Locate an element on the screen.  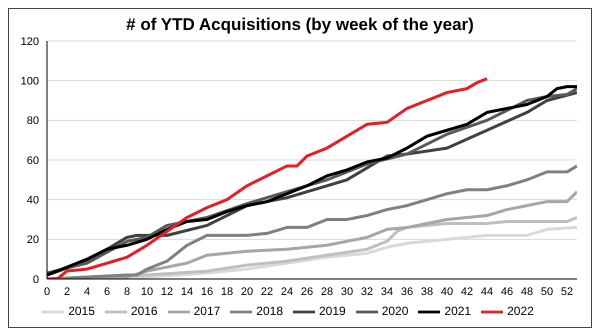
legend-label: 2018 is located at coordinates (269, 311).